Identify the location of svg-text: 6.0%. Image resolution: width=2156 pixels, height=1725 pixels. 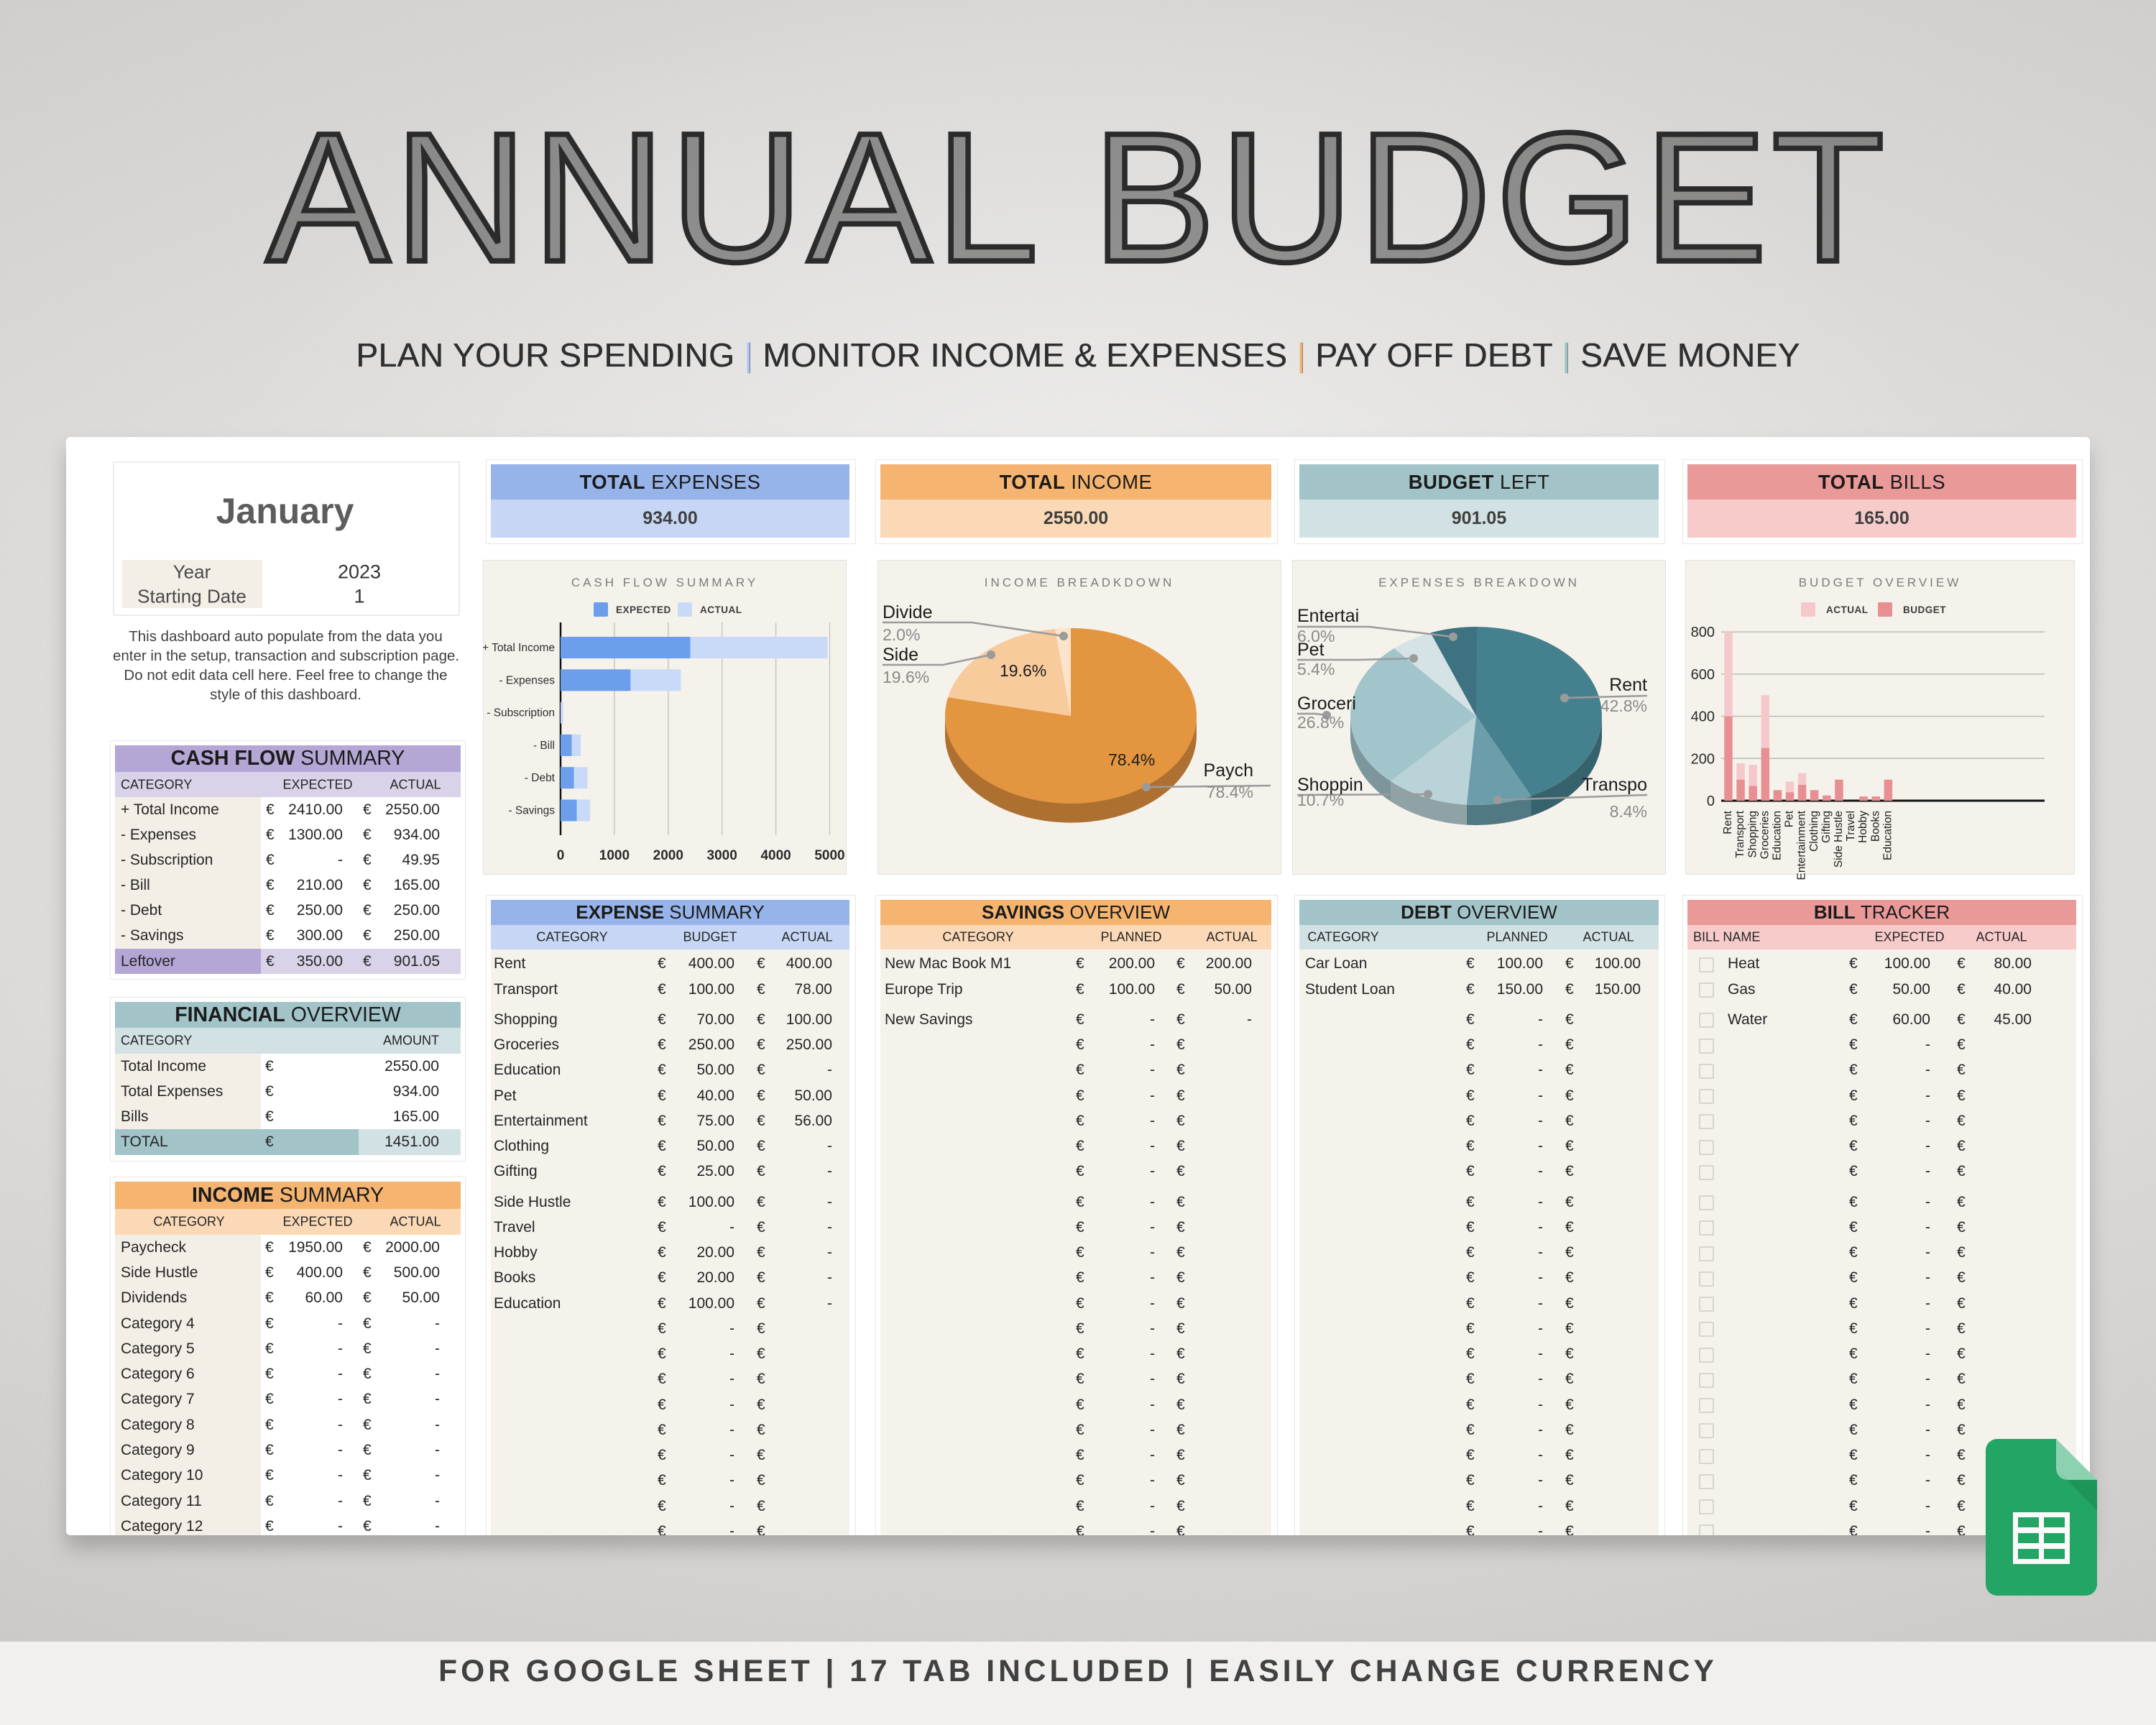
(1316, 636).